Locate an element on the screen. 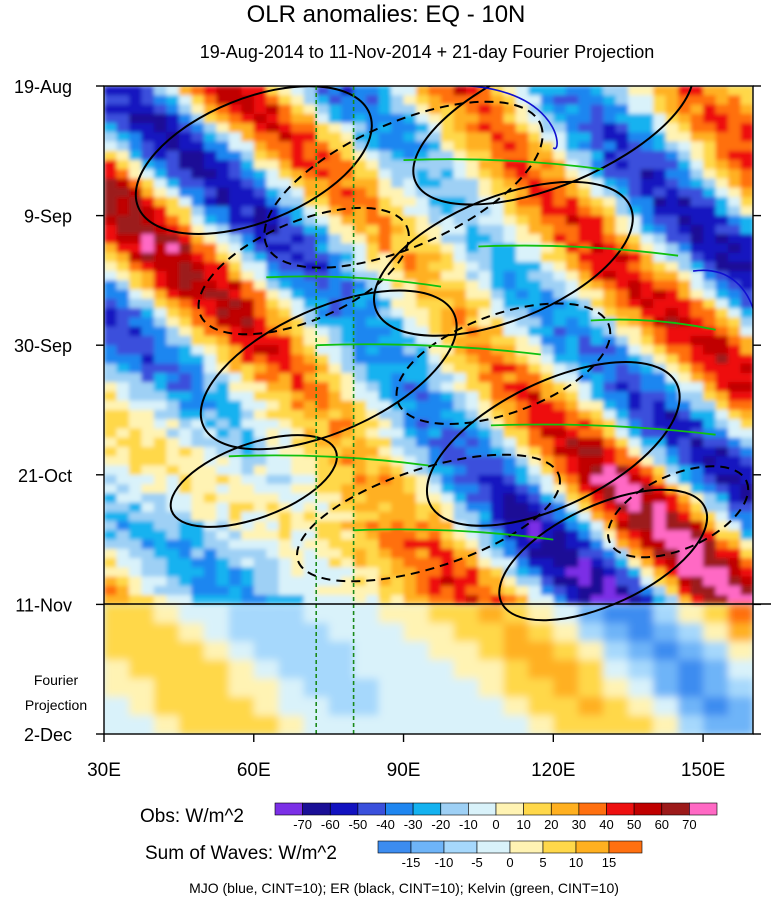  colorbar-level-label: -5 is located at coordinates (477, 862).